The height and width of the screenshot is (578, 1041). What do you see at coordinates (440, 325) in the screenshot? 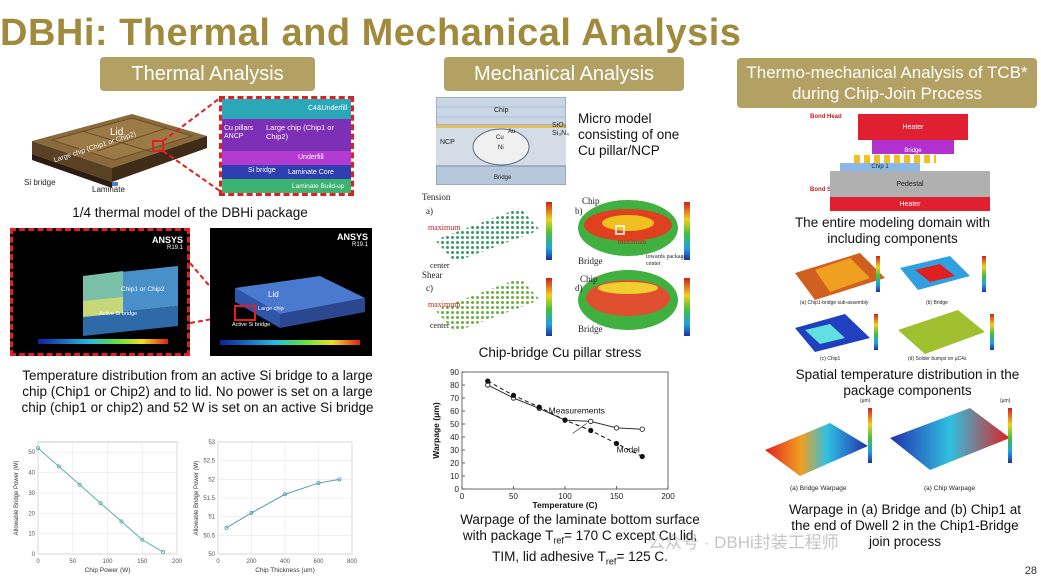
I see `center-label-c: center` at bounding box center [440, 325].